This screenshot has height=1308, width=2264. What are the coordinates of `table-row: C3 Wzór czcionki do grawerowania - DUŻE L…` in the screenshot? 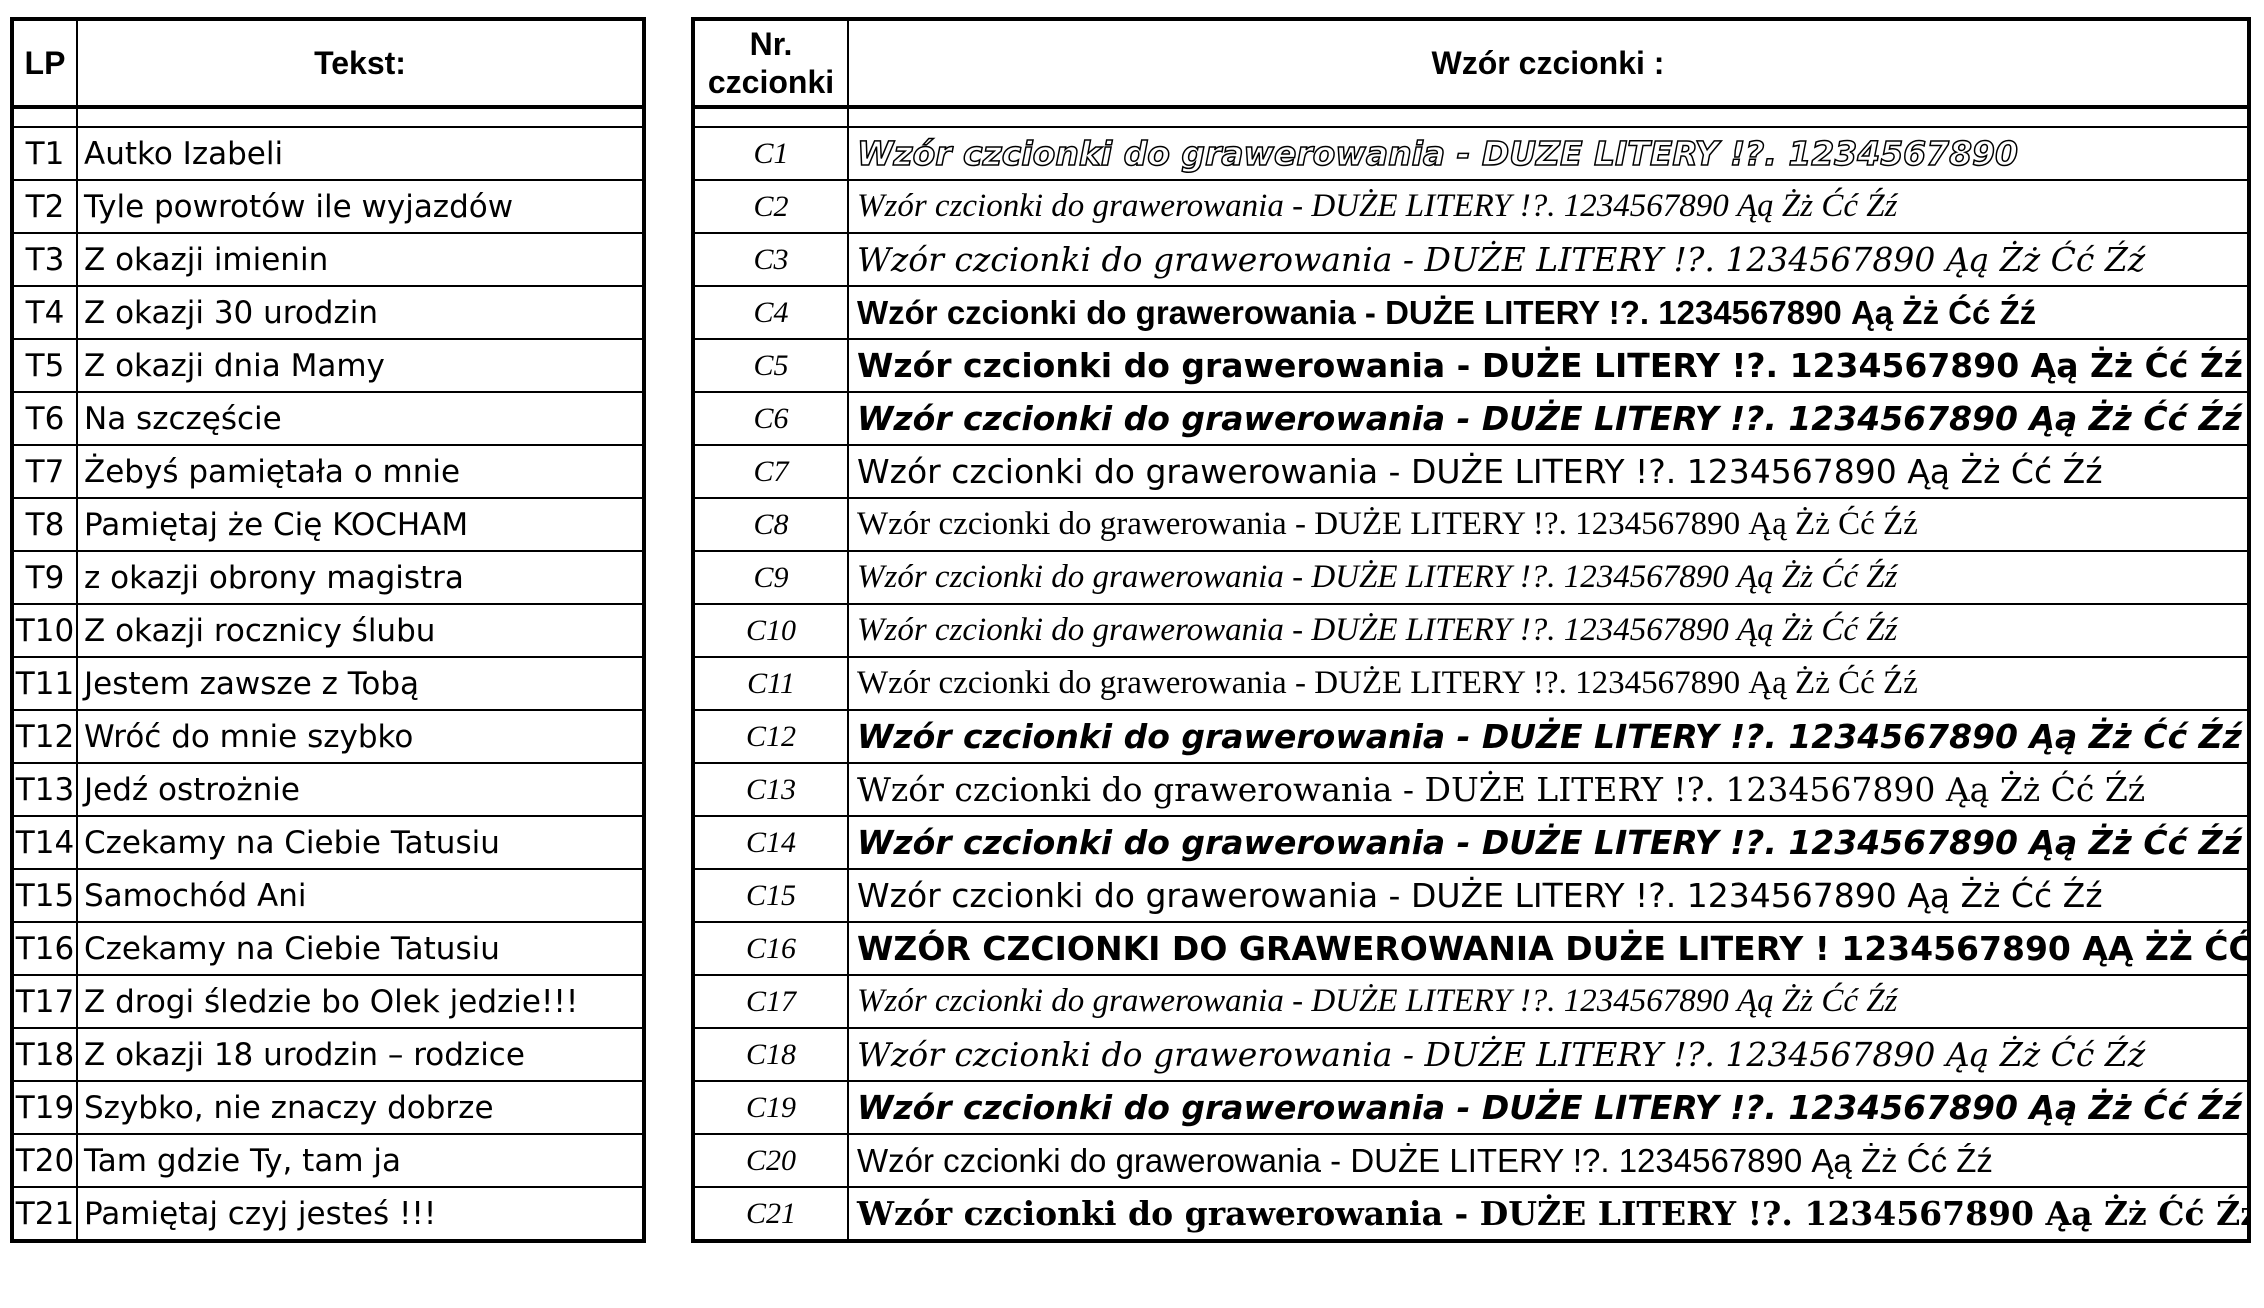 It's located at (1471, 259).